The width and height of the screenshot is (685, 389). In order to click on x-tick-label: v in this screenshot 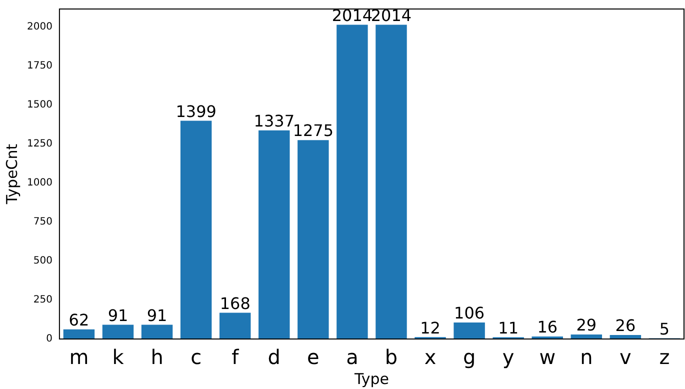, I will do `click(626, 357)`.